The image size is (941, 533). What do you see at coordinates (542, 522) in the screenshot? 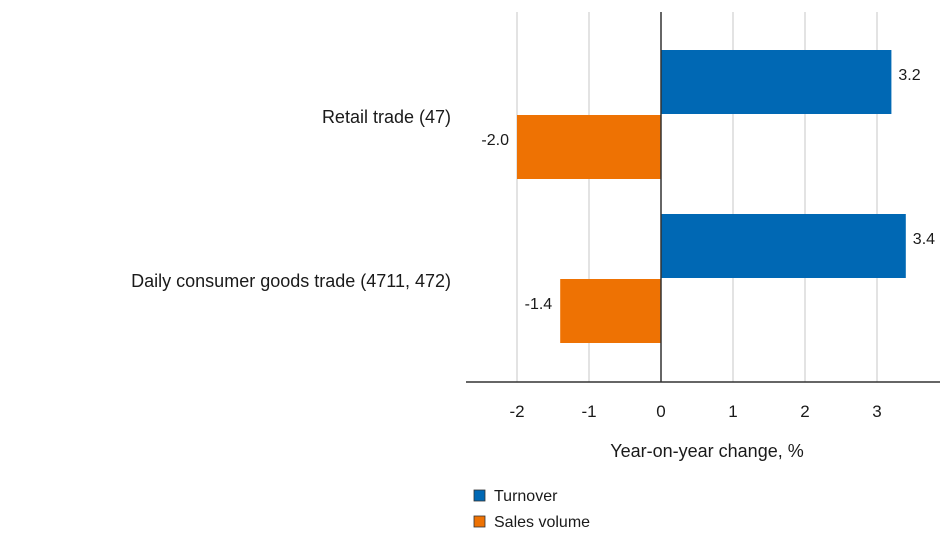
I see `legend-label: Sales volume` at bounding box center [542, 522].